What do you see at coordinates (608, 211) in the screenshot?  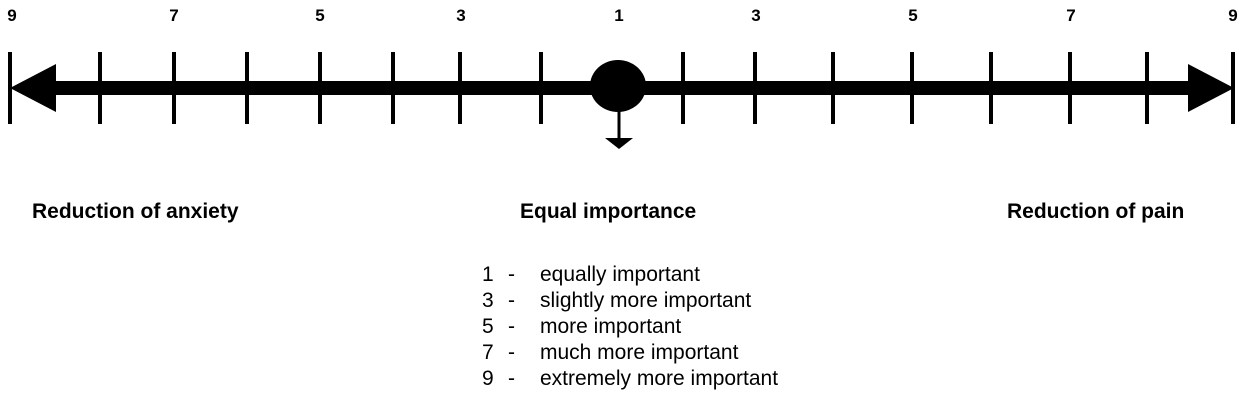 I see `center-label: Equal importance` at bounding box center [608, 211].